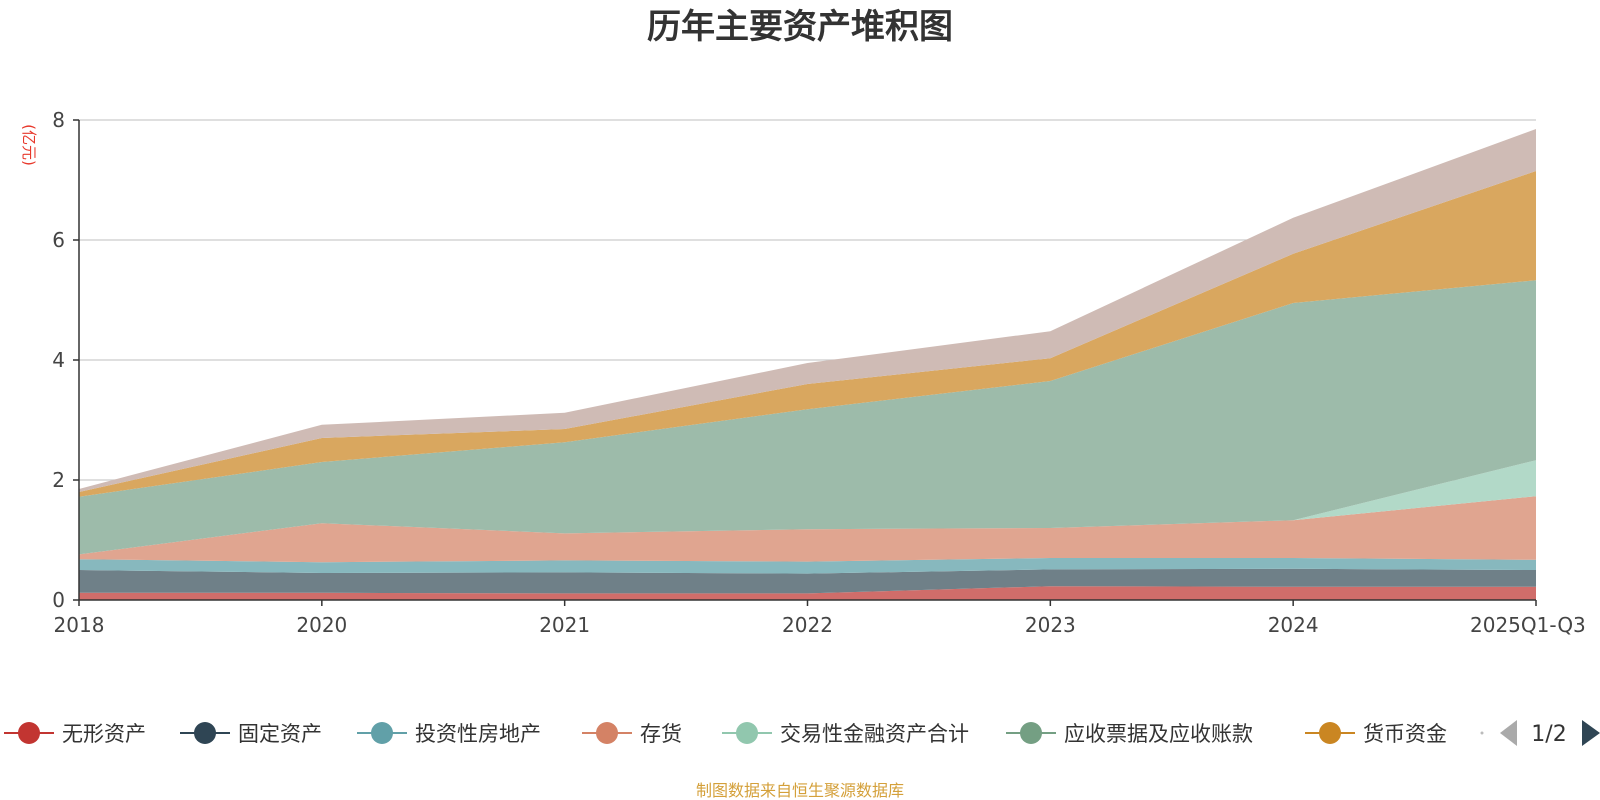 This screenshot has width=1600, height=800. Describe the element at coordinates (58, 480) in the screenshot. I see `y-tick-label: 2` at that location.